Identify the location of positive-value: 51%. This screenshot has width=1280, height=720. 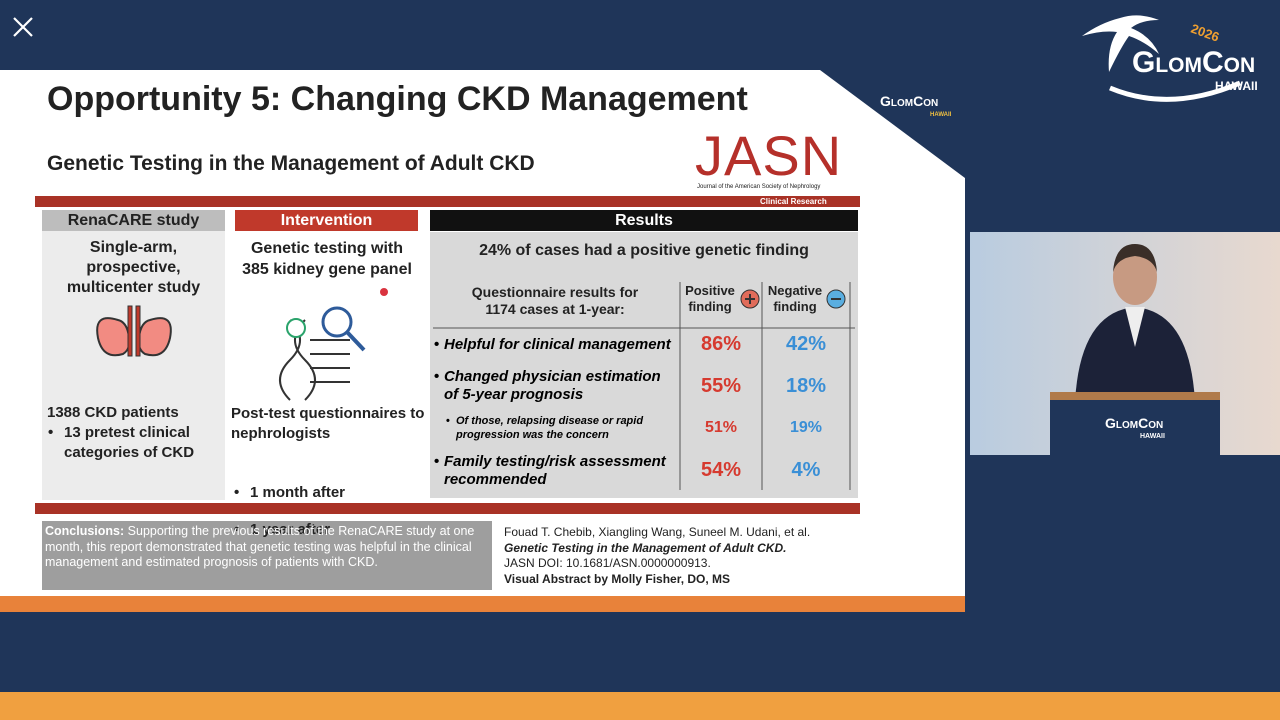
(721, 427).